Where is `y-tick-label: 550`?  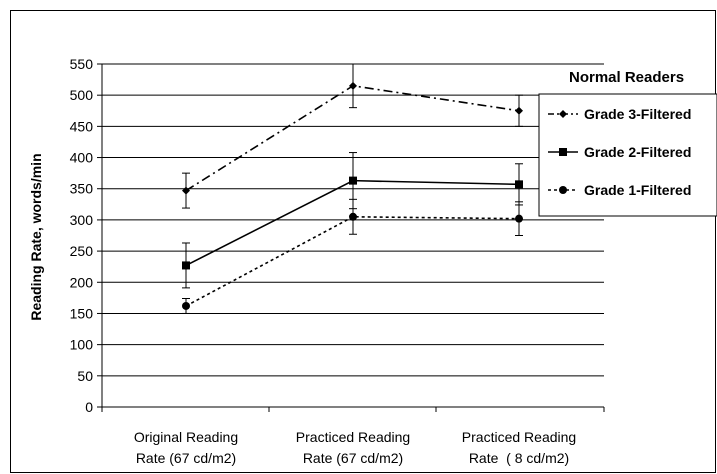 y-tick-label: 550 is located at coordinates (82, 64).